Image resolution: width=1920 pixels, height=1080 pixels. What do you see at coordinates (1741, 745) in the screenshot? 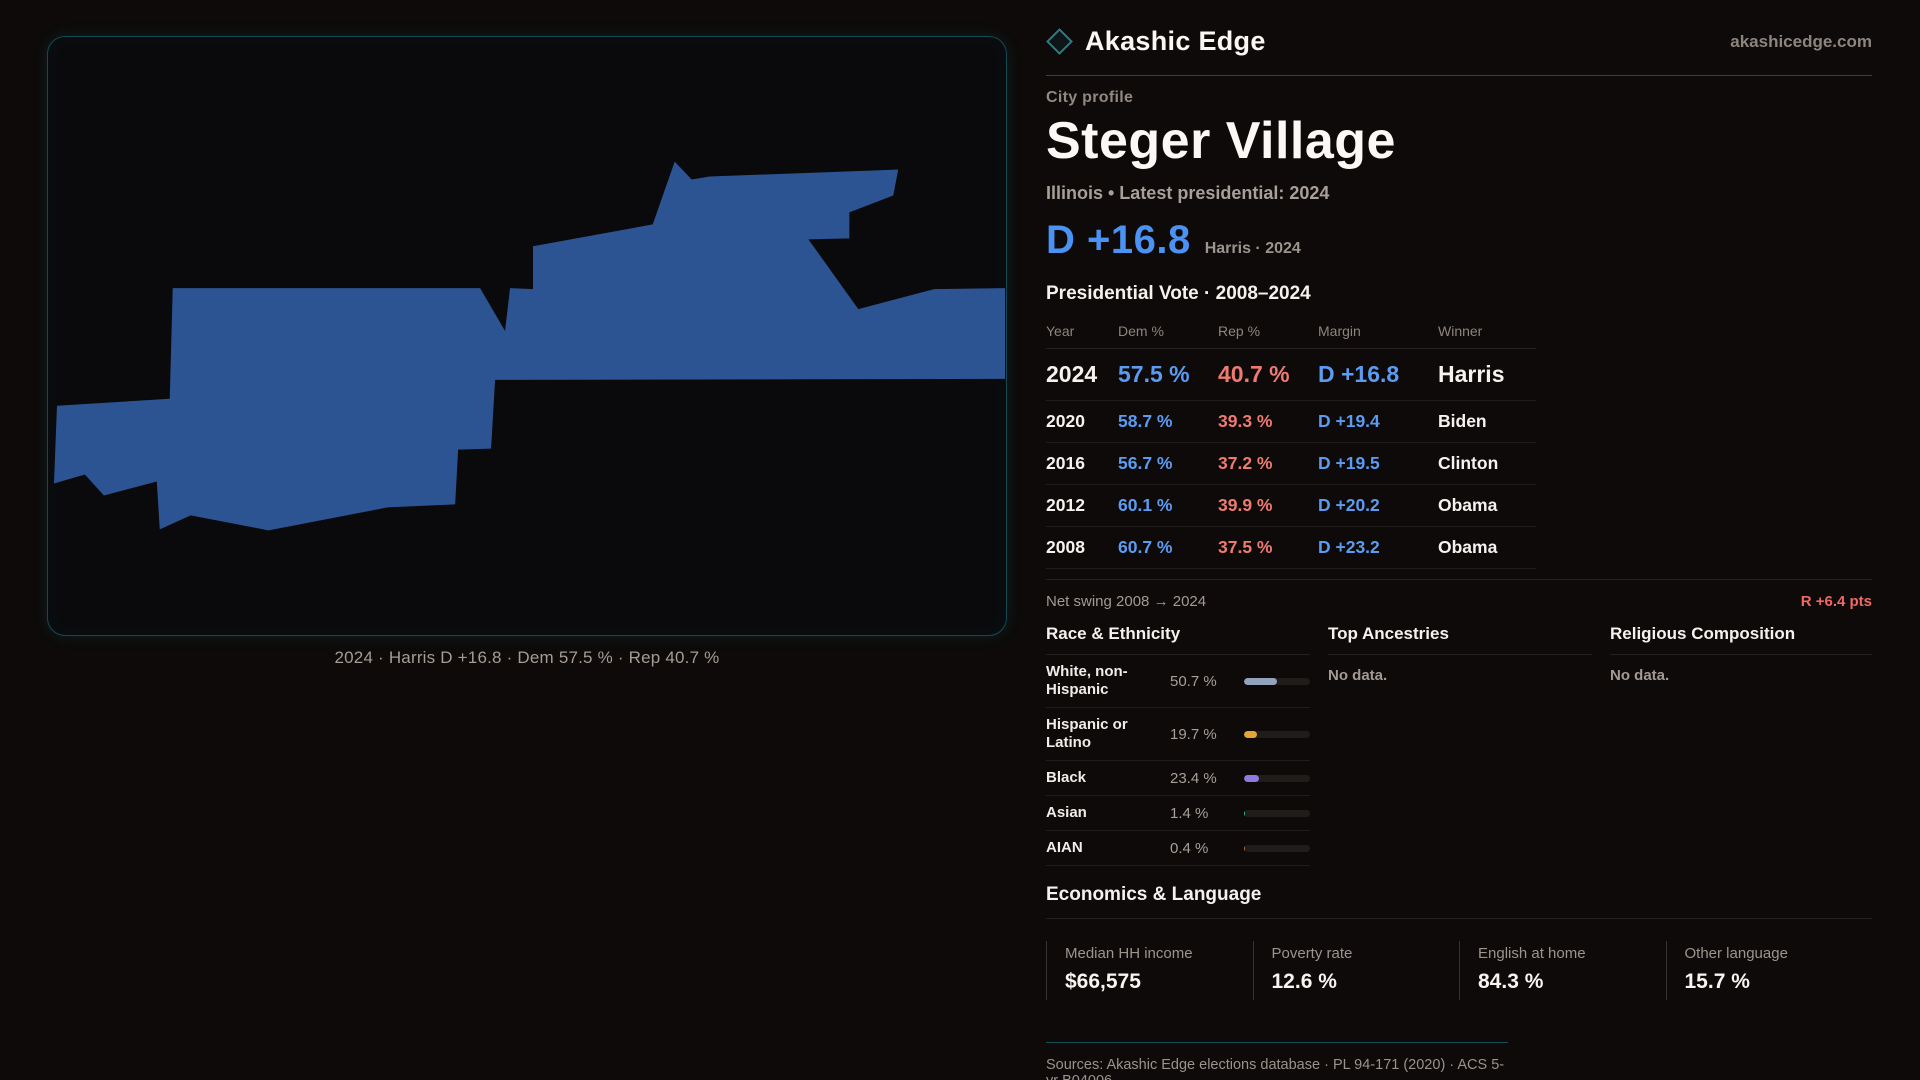
I see `religious-composition-section: Religious Composition No data.` at bounding box center [1741, 745].